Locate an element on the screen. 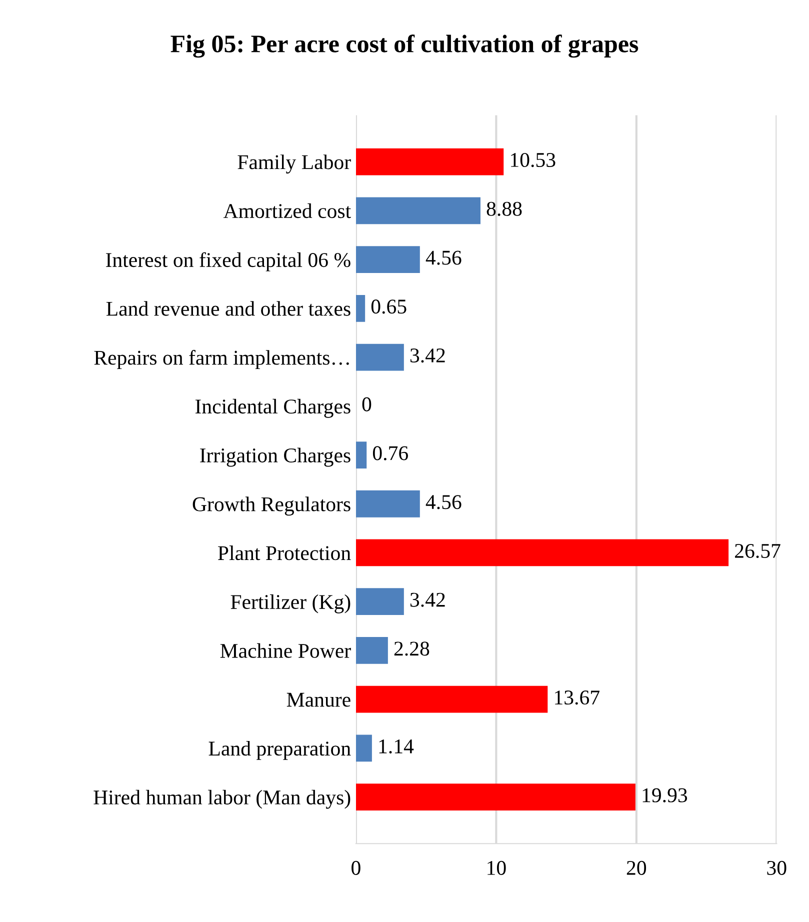 The height and width of the screenshot is (922, 809). y-tick-label: Fertilizer (Kg) is located at coordinates (290, 604).